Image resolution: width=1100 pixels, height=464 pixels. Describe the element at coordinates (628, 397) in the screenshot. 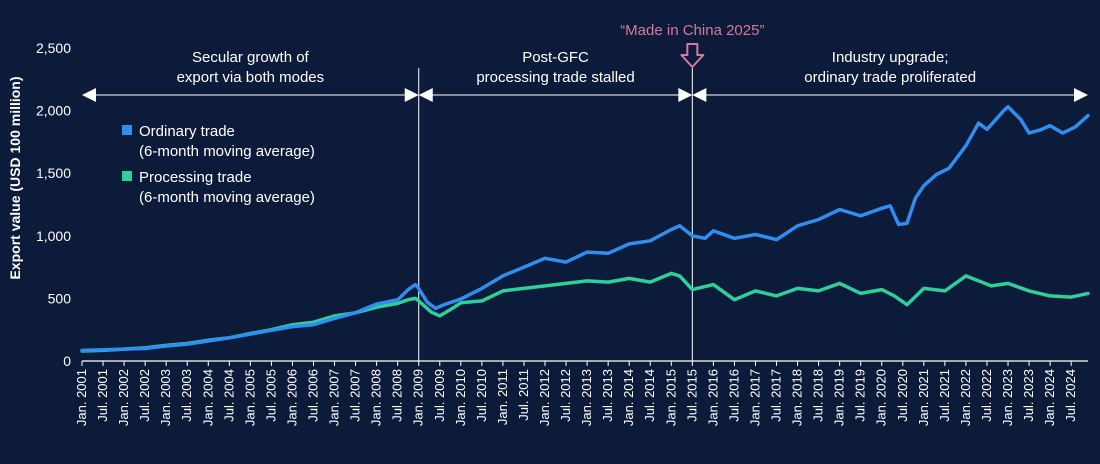

I see `x-tick-label: Jan. 2014` at that location.